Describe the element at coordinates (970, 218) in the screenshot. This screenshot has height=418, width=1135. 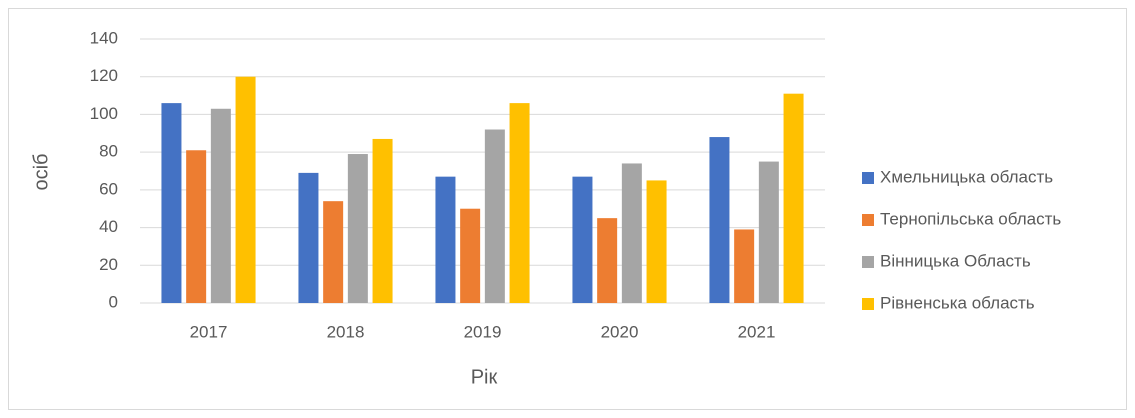
I see `legend-label: Тернопільська область` at that location.